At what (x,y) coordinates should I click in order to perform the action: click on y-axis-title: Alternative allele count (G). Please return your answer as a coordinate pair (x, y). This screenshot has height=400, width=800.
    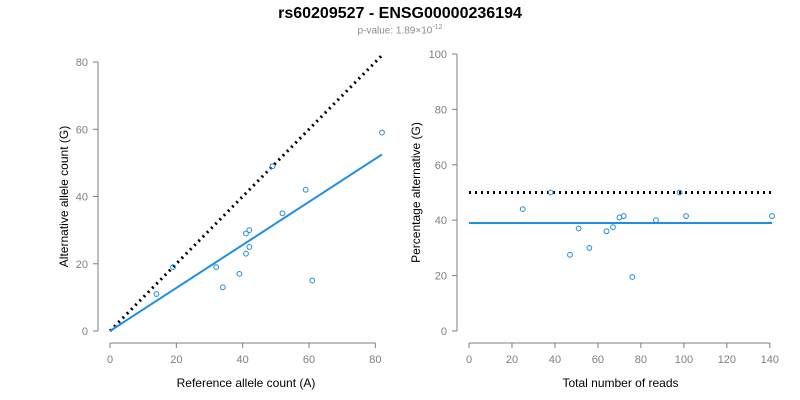
    Looking at the image, I should click on (64, 196).